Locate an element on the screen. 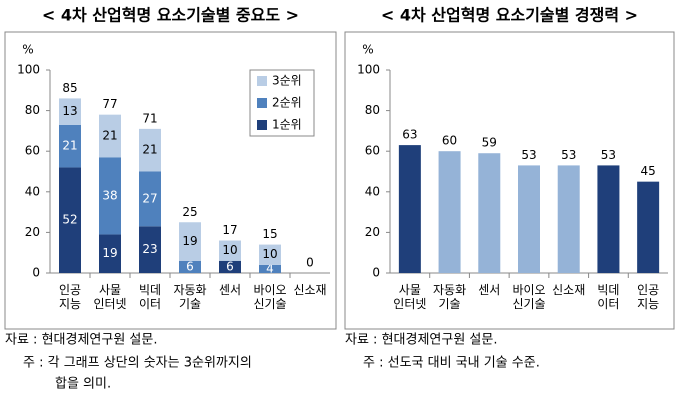 Image resolution: width=679 pixels, height=403 pixels. legend-label: 2순위 is located at coordinates (287, 103).